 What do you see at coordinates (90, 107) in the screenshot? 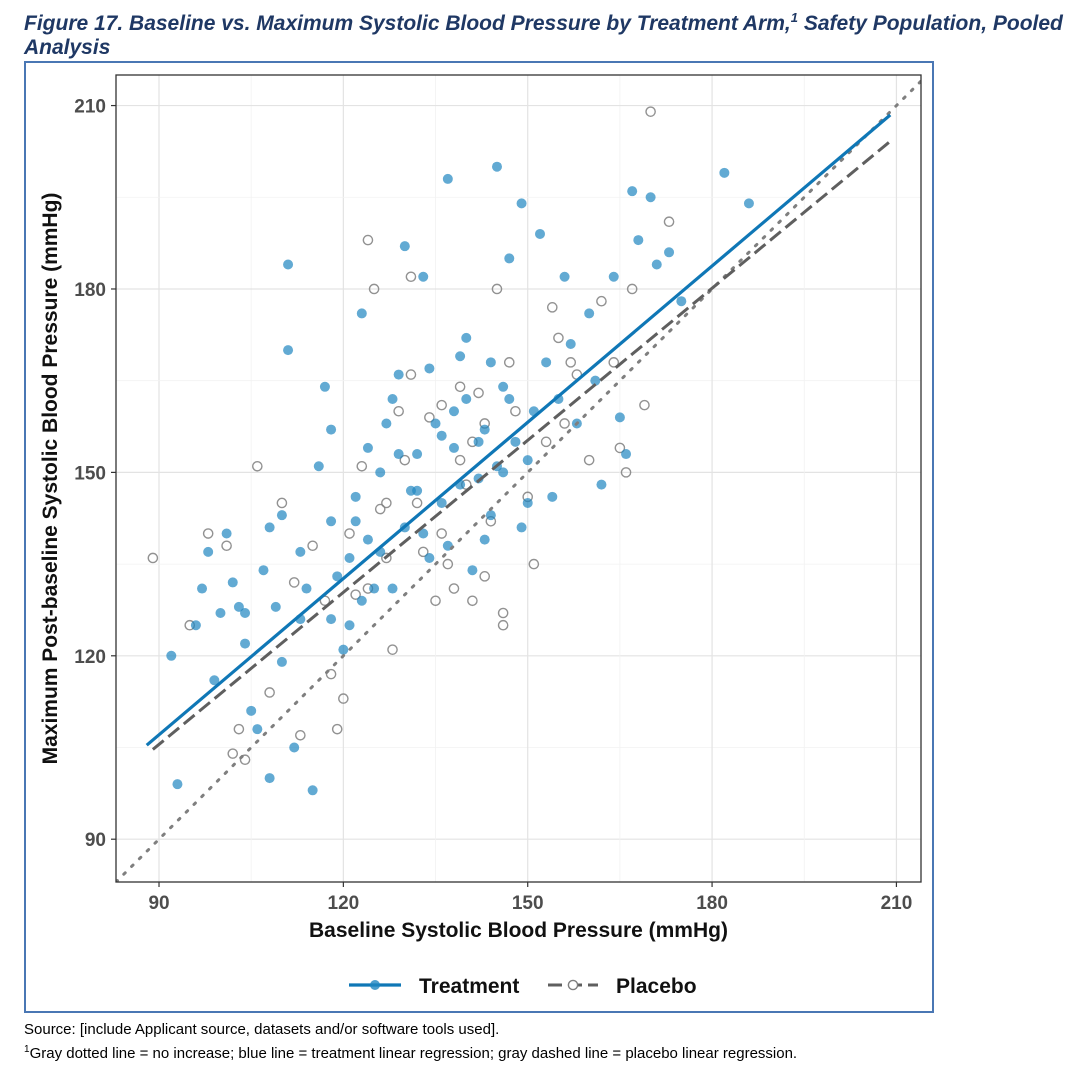
I see `y-tick-label: 210` at bounding box center [90, 107].